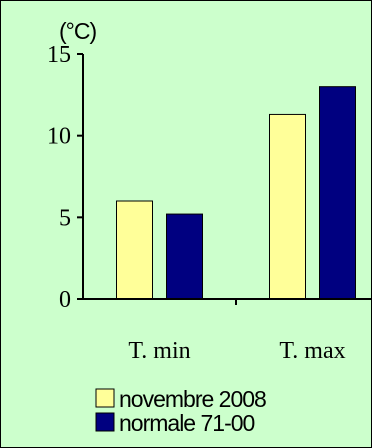 The image size is (372, 448). What do you see at coordinates (59, 55) in the screenshot?
I see `y-tick-label: 15` at bounding box center [59, 55].